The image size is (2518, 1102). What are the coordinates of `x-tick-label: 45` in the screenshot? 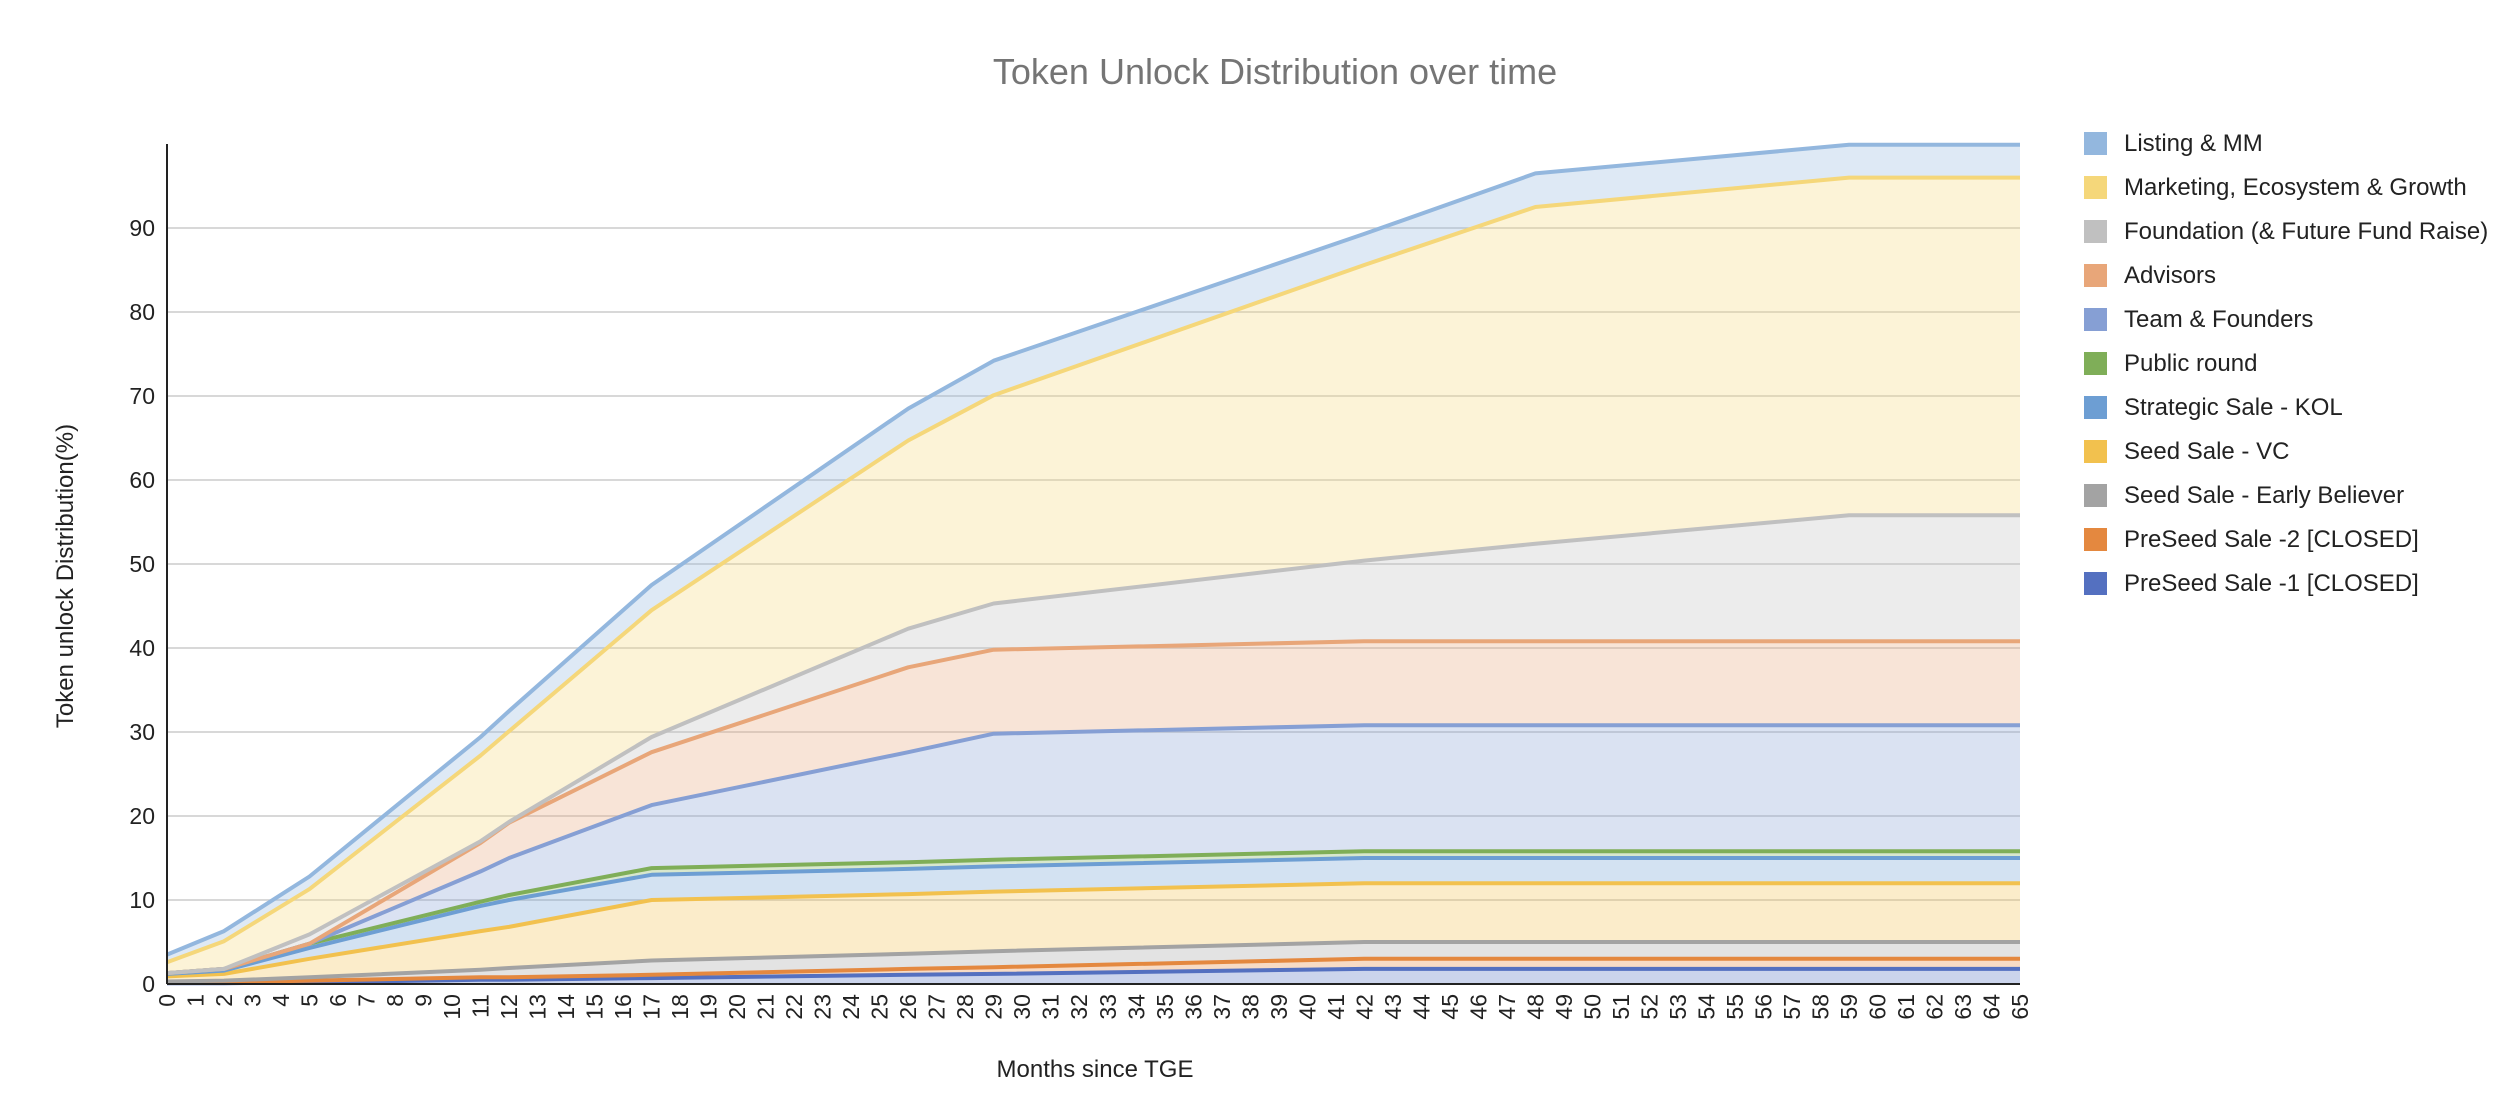 It's located at (1450, 1007).